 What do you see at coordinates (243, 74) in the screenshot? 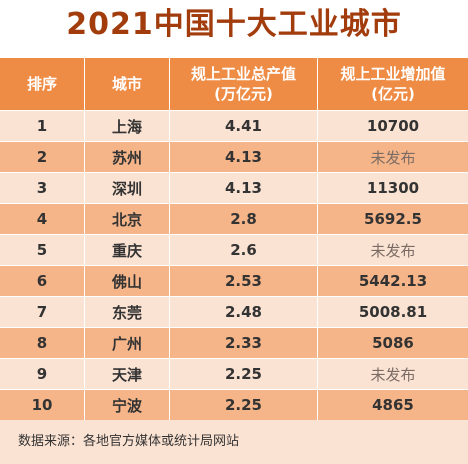
I see `header-output-label: 规上工业总产值` at bounding box center [243, 74].